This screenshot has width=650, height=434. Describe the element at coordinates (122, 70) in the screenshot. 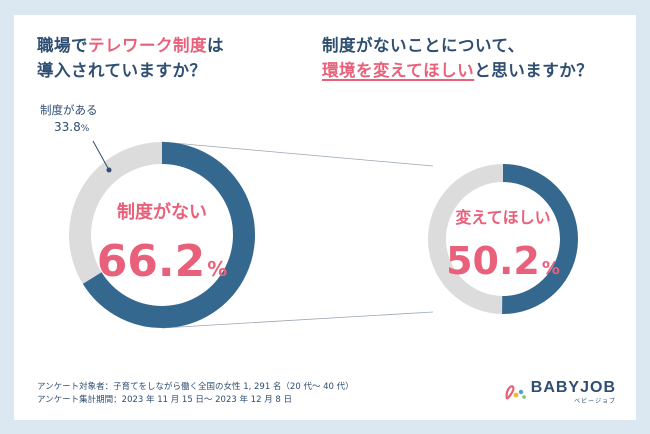

I see `q1-line2: 導入されていますか？` at that location.